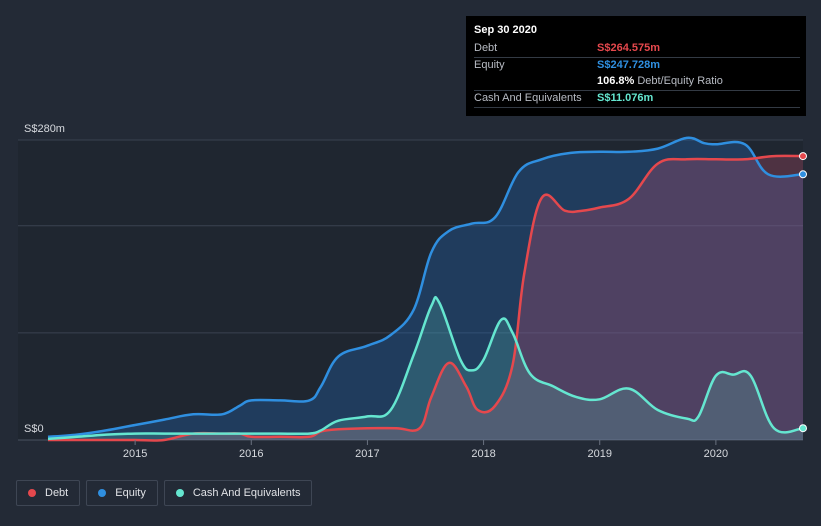 The height and width of the screenshot is (526, 821). I want to click on legend-dot-equity, so click(102, 493).